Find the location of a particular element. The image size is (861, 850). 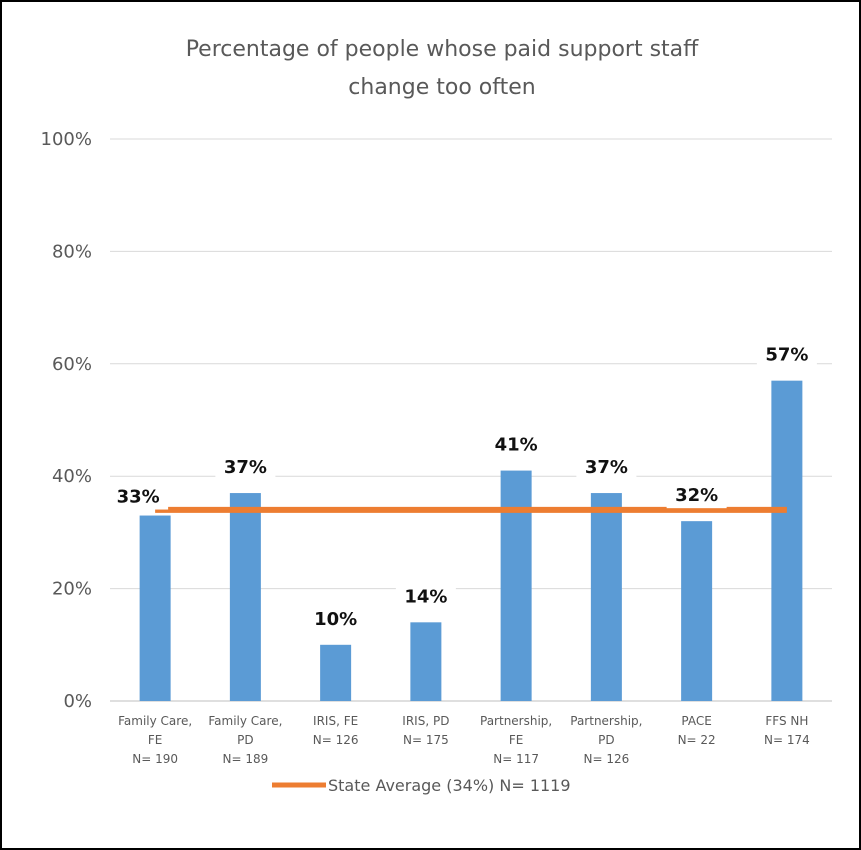

x-tick-label-line: IRIS, PD is located at coordinates (425, 721).